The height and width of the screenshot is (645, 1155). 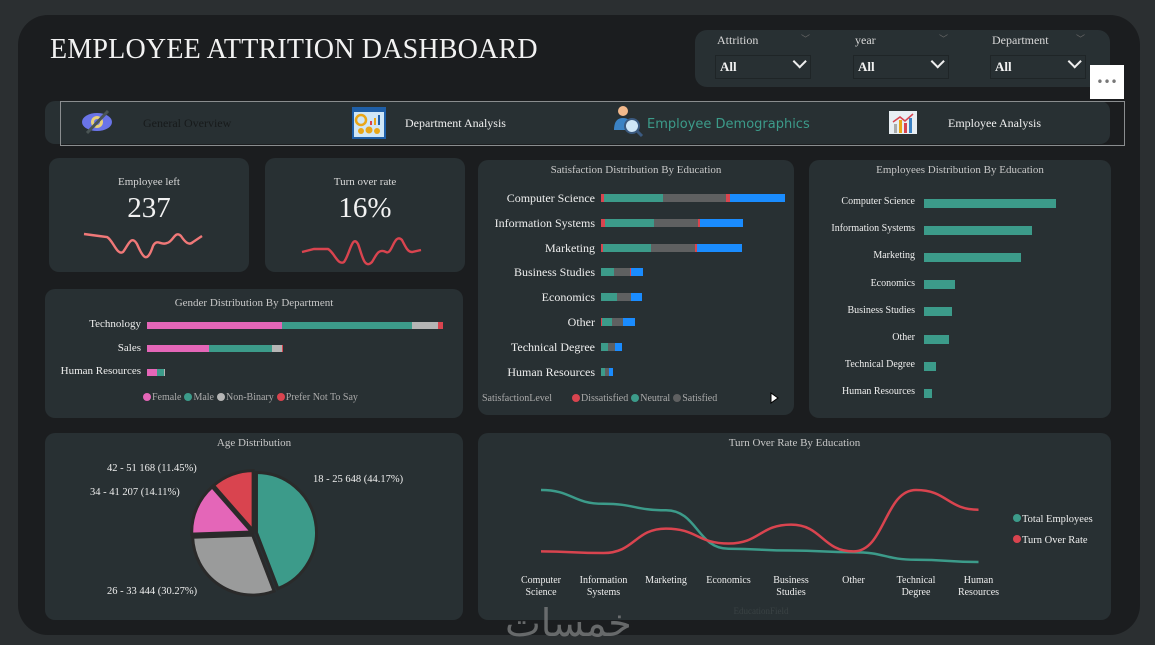 What do you see at coordinates (799, 61) in the screenshot?
I see `chevron-down-icon` at bounding box center [799, 61].